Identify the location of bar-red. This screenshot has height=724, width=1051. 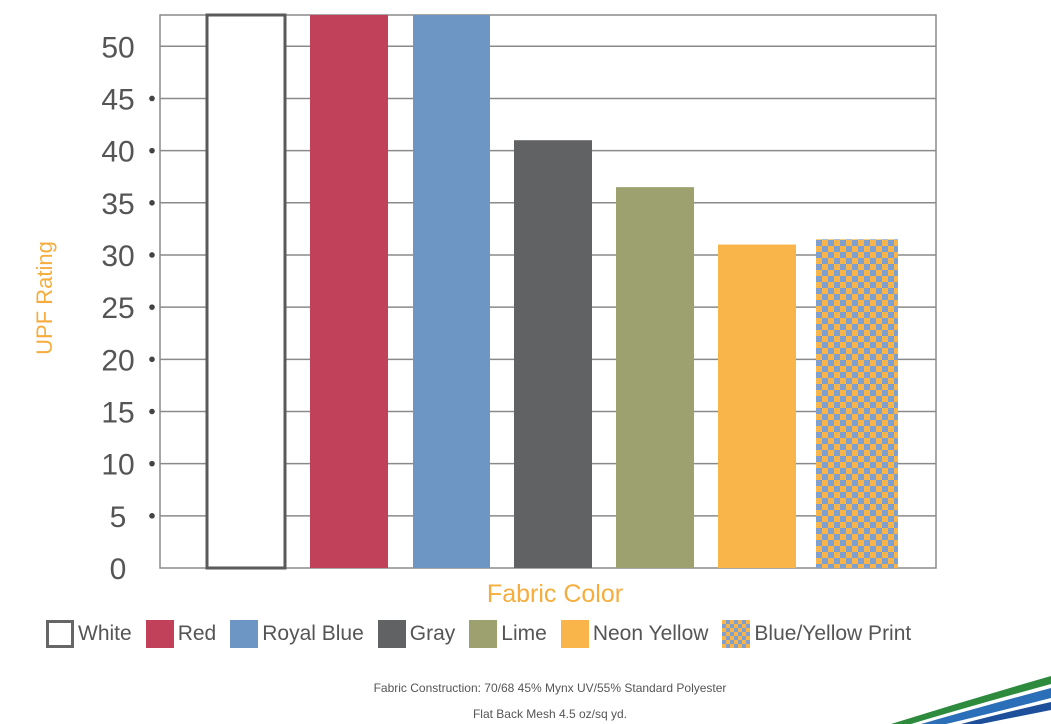
(349, 291).